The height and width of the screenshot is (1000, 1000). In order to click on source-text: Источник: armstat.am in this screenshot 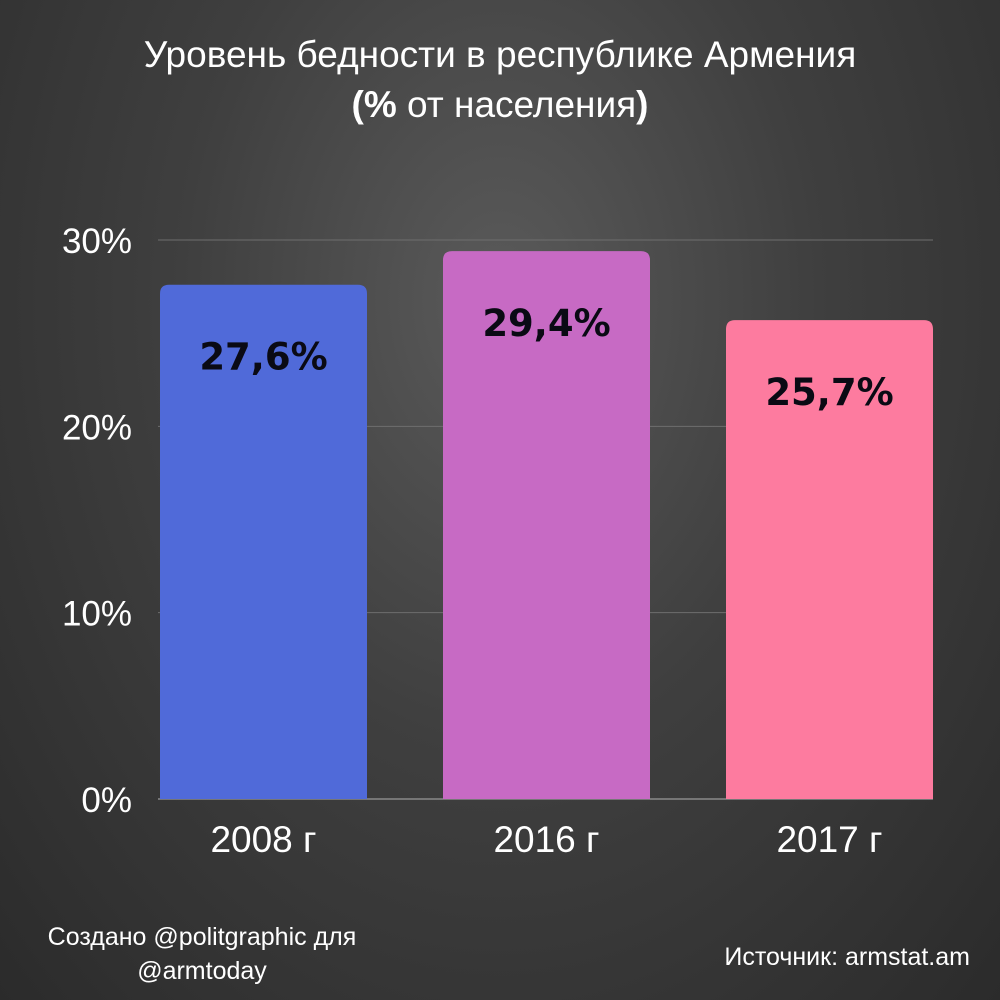, I will do `click(847, 957)`.